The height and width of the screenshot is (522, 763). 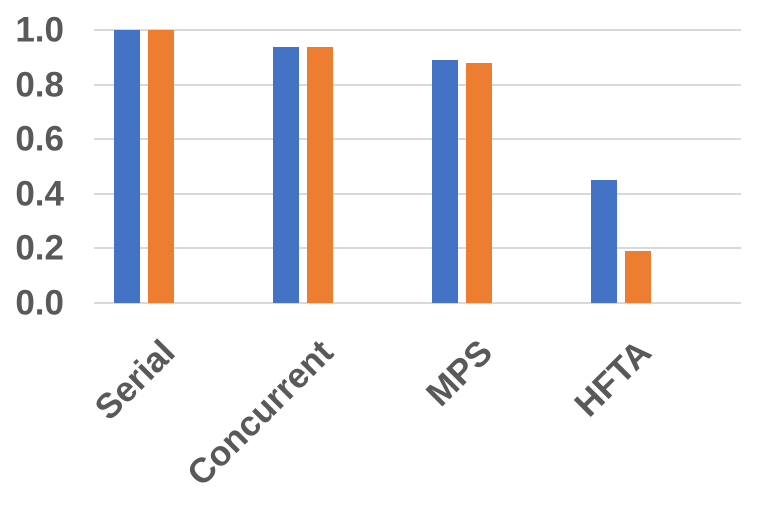 What do you see at coordinates (261, 413) in the screenshot?
I see `x-tick-label-concurrent: Concurrent` at bounding box center [261, 413].